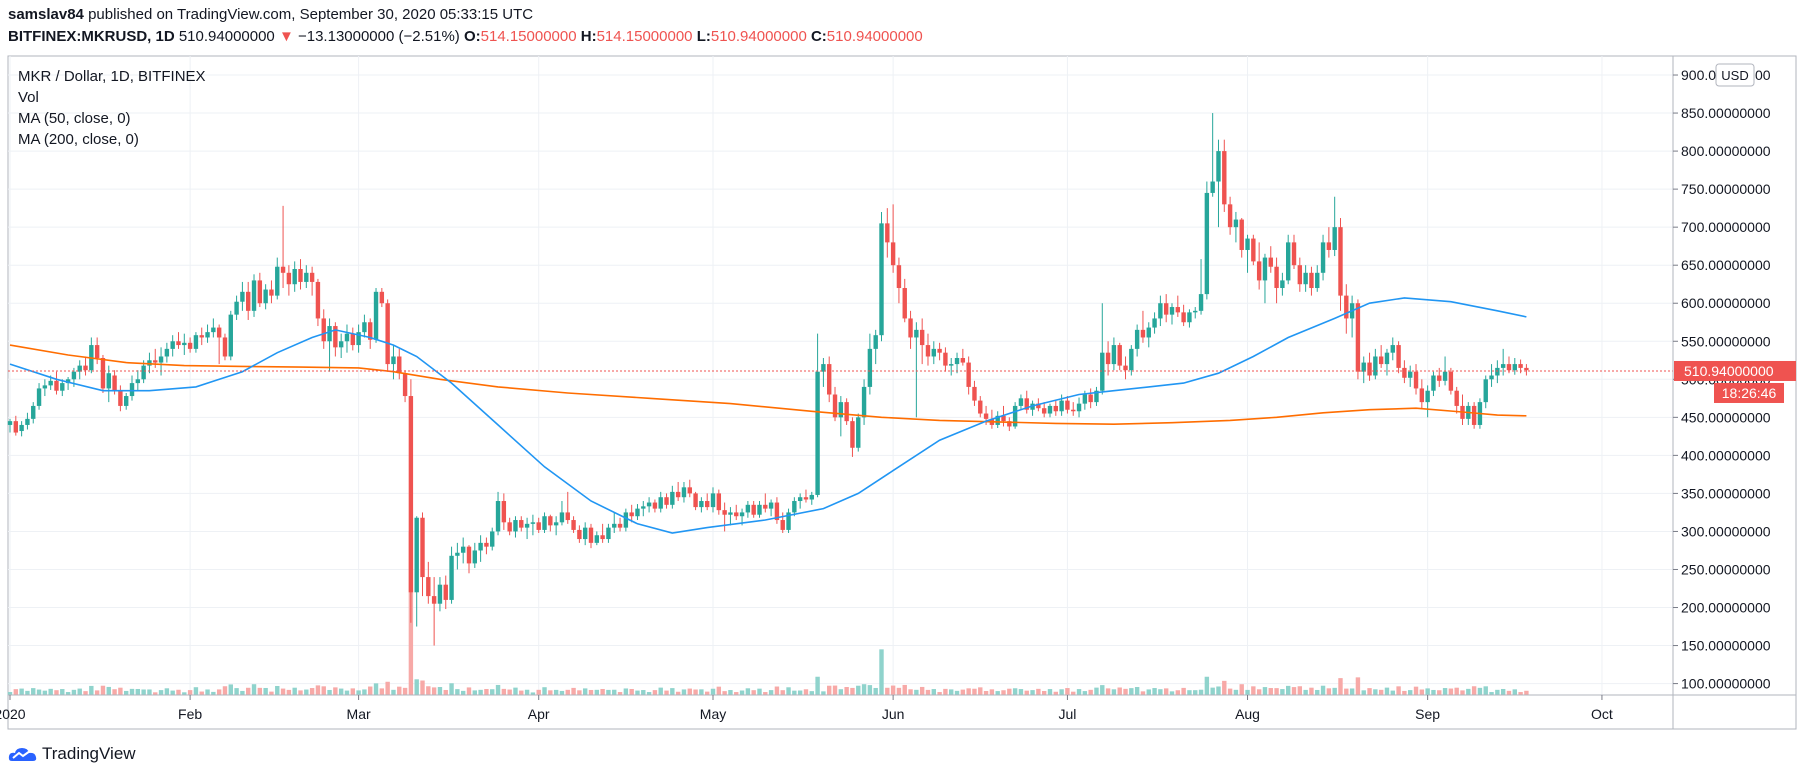  What do you see at coordinates (112, 76) in the screenshot?
I see `legend-title: MKR / Dollar, 1D, BITFINEX` at bounding box center [112, 76].